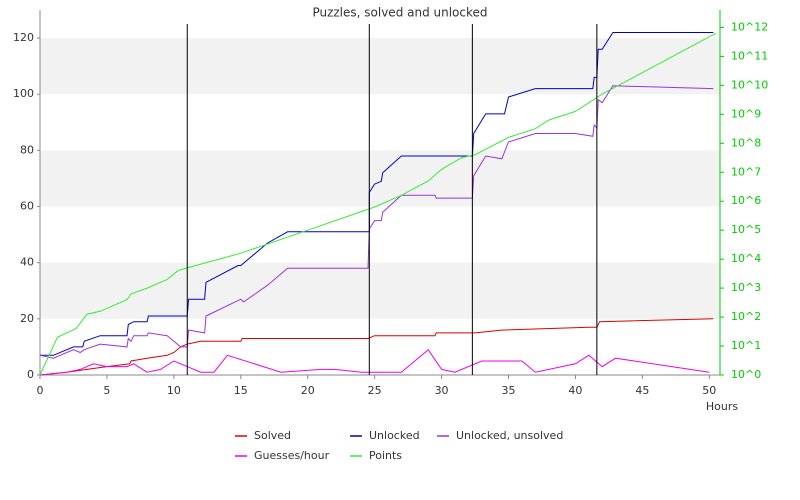 This screenshot has width=800, height=500. What do you see at coordinates (23, 93) in the screenshot?
I see `y-tick-label: 100` at bounding box center [23, 93].